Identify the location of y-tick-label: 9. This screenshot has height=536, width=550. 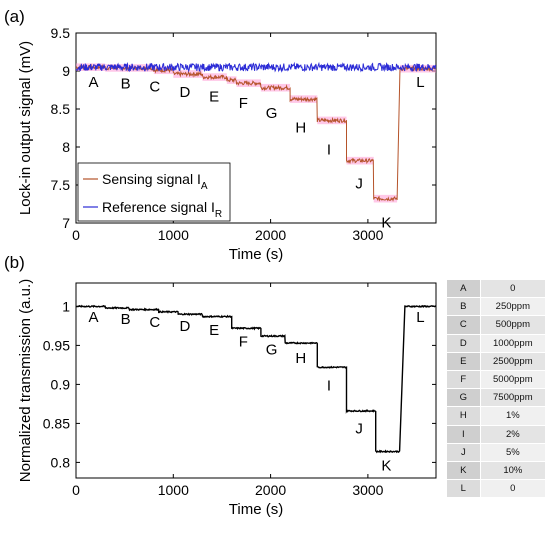
(66, 71).